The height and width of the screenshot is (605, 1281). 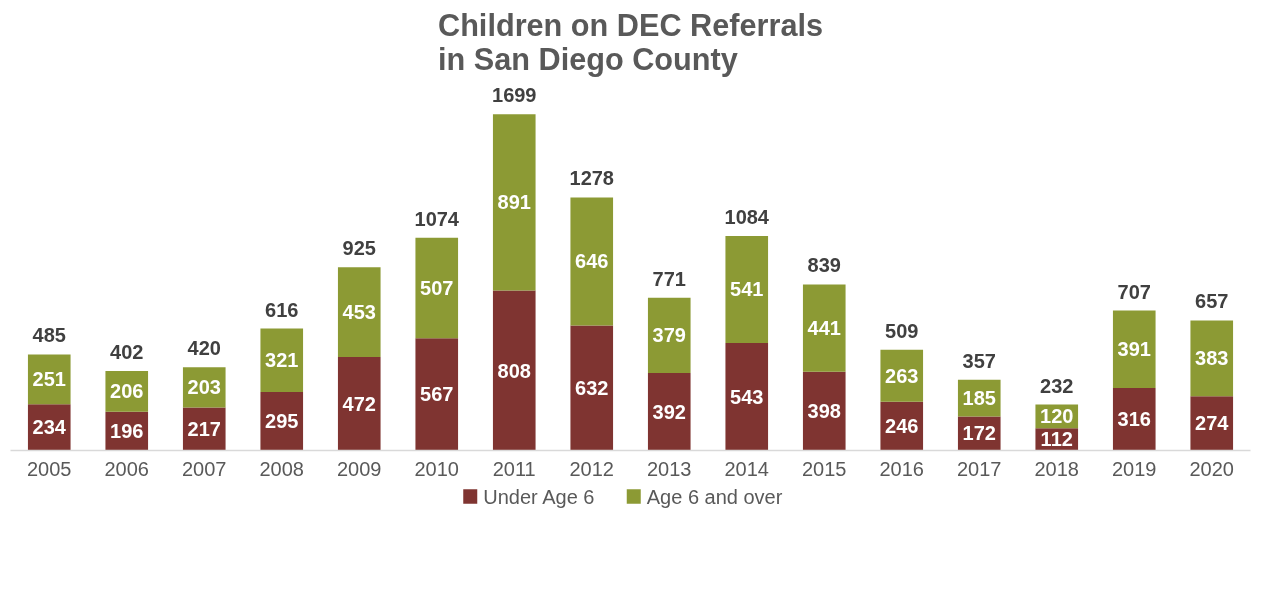 I want to click on data-label: 646, so click(x=592, y=261).